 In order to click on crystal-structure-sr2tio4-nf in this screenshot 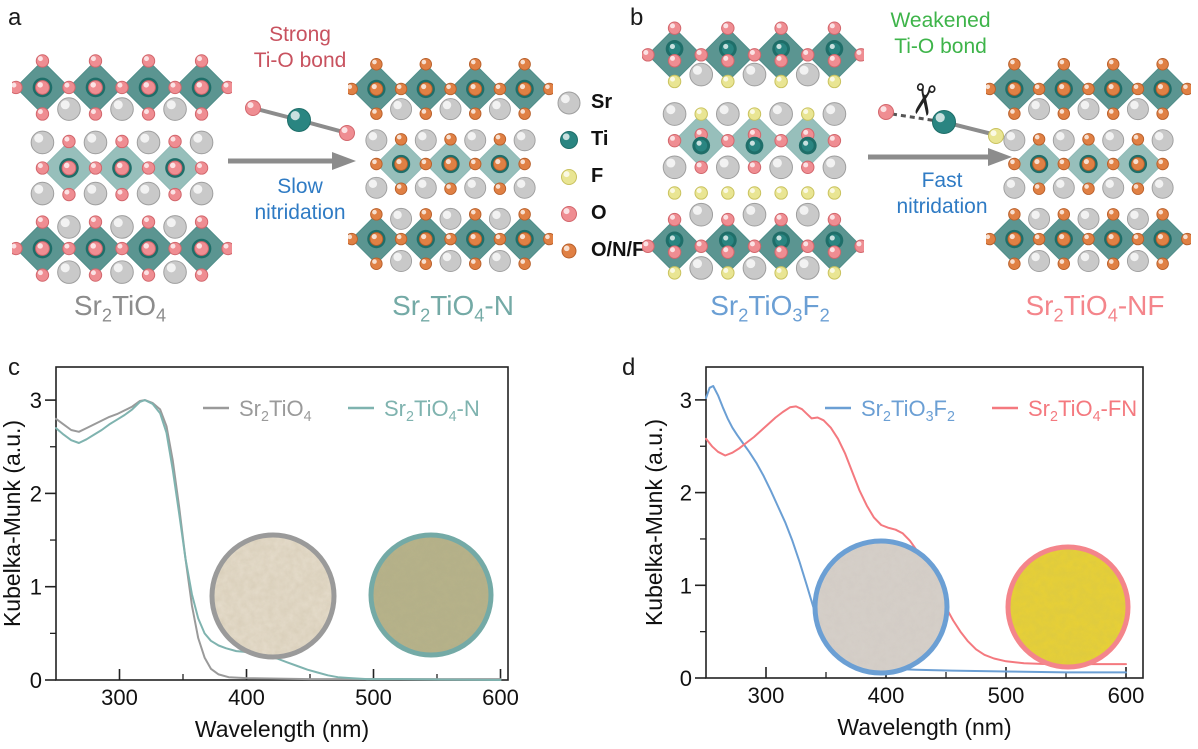, I will do `click(1088, 165)`.